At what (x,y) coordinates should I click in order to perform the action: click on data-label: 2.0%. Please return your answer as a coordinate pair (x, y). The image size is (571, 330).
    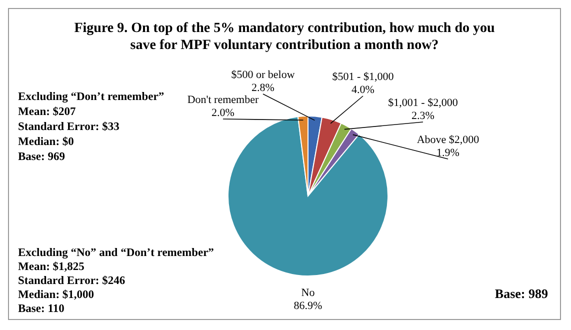
    Looking at the image, I should click on (223, 113).